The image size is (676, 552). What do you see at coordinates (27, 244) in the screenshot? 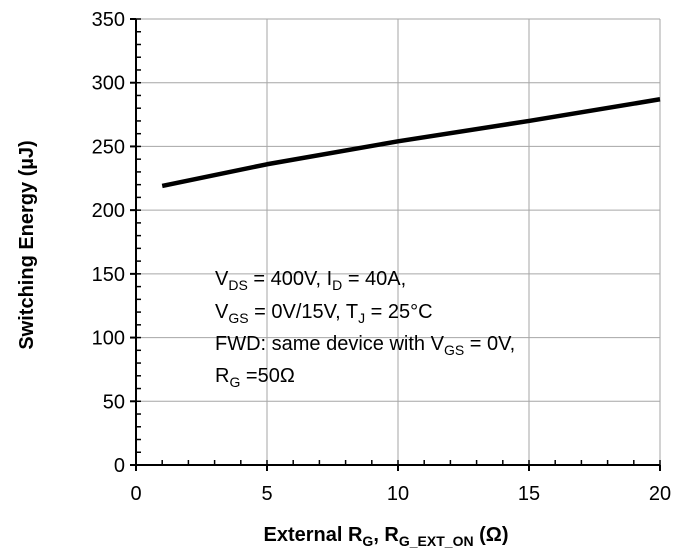
I see `y-axis-title: Switching Energy (µJ)` at bounding box center [27, 244].